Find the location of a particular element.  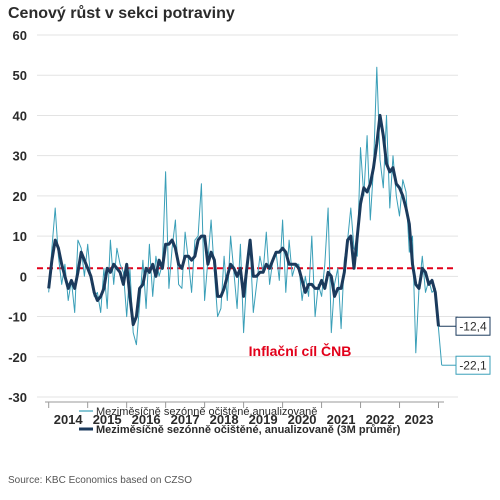

x-tick-label: 2017 is located at coordinates (185, 419).